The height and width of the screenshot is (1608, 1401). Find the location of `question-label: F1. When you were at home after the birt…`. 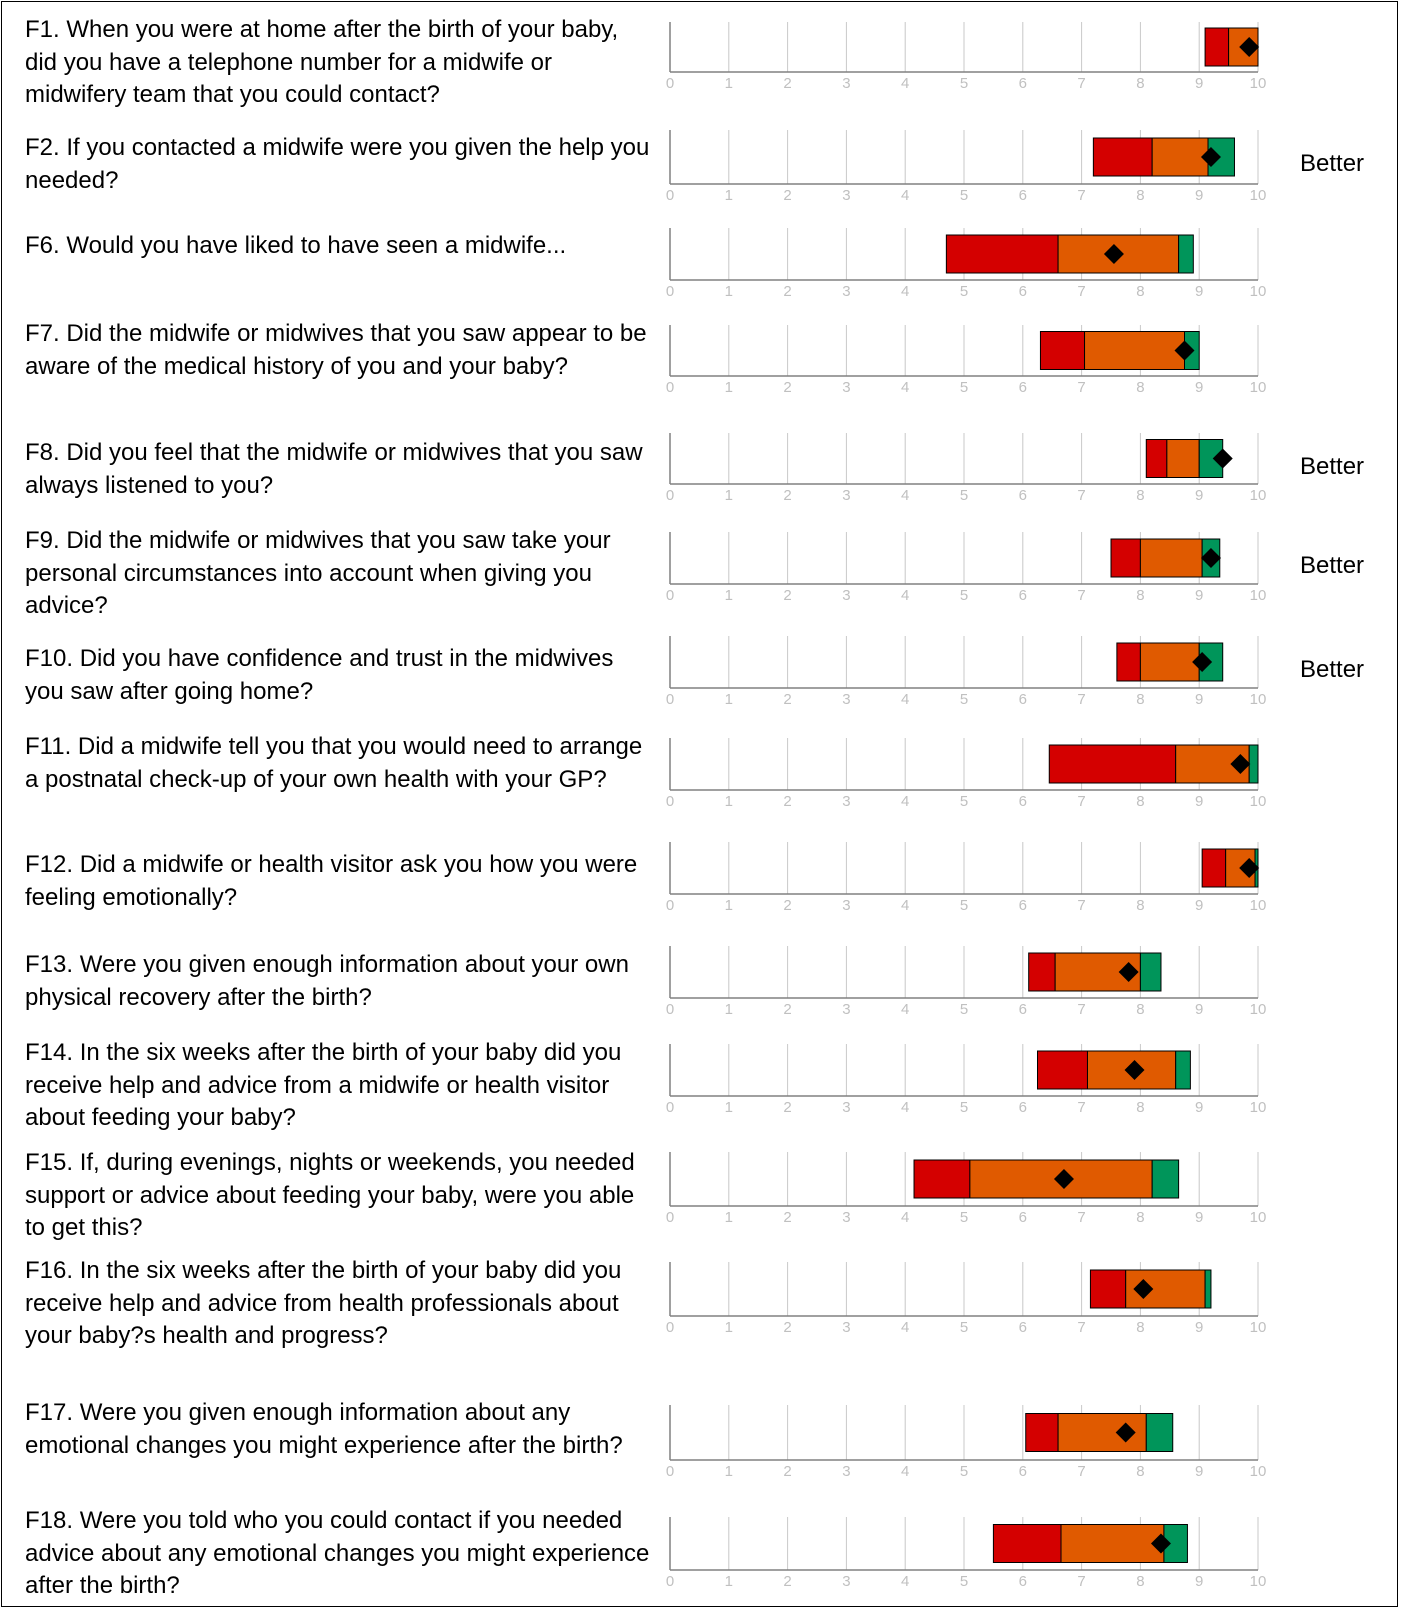

question-label: F1. When you were at home after the birt… is located at coordinates (322, 62).